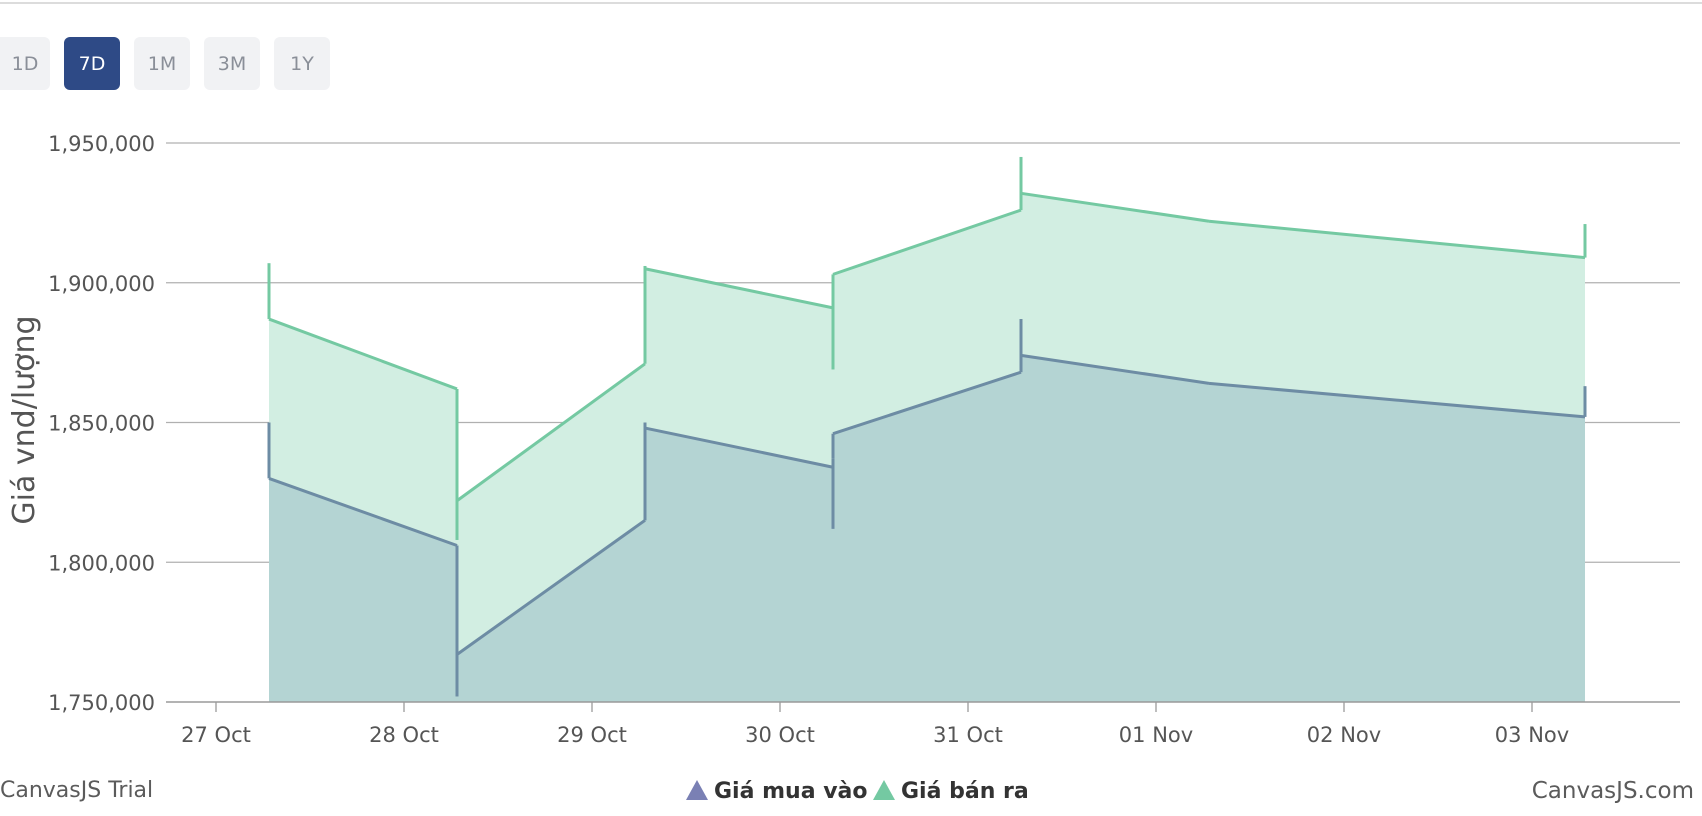 The width and height of the screenshot is (1702, 816). I want to click on top-divider, so click(851, 3).